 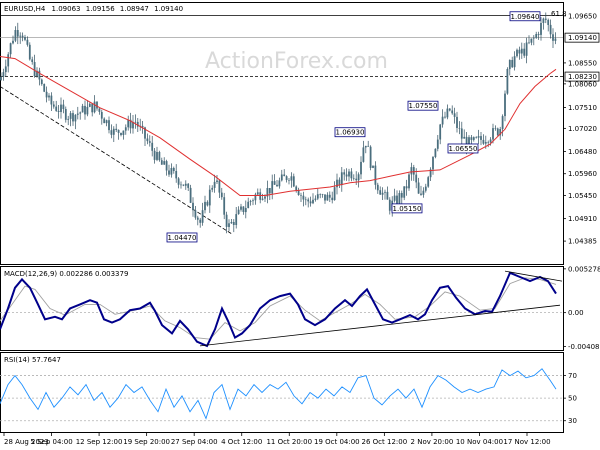 I want to click on x-tick-label: 10 Nov 04:00, so click(x=479, y=442).